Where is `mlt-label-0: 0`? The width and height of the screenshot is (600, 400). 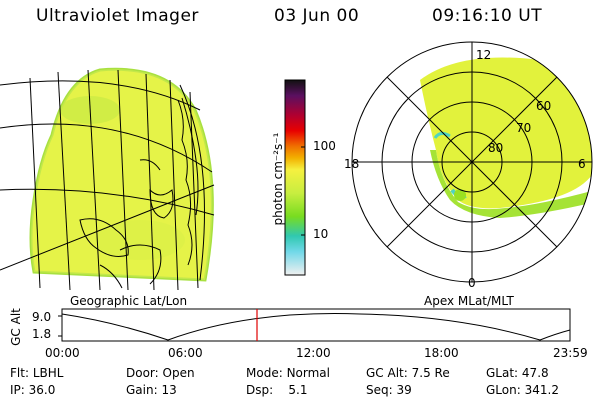 mlt-label-0: 0 is located at coordinates (472, 283).